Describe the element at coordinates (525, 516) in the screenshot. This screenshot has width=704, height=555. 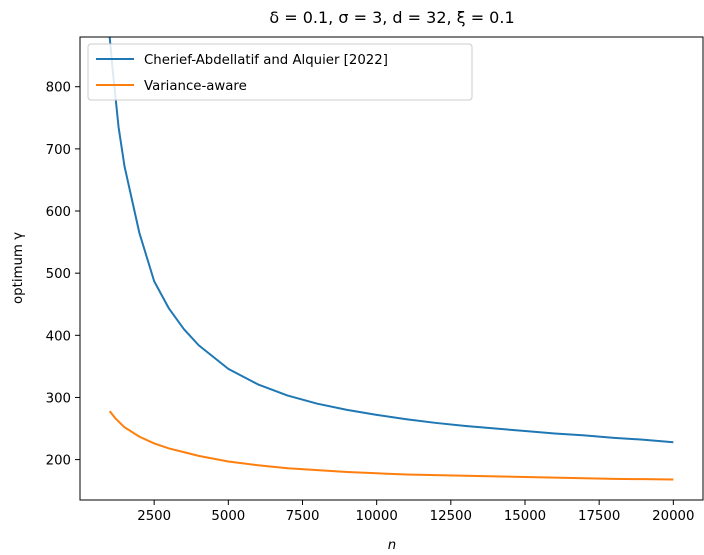
I see `x-tick-label: 15000` at that location.